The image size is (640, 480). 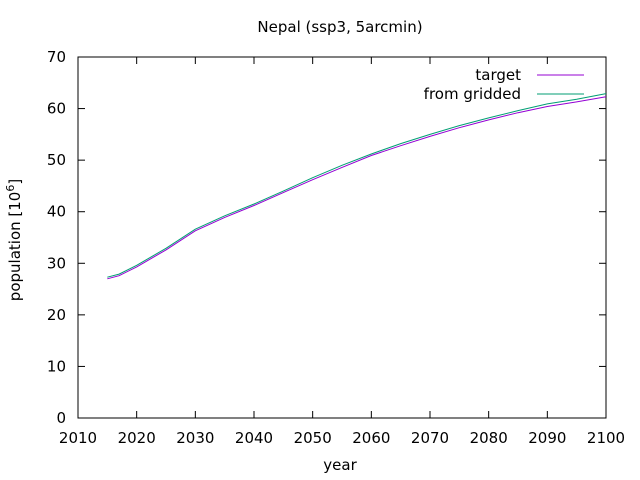 I want to click on y-axis-label-base: population [10, so click(x=15, y=247).